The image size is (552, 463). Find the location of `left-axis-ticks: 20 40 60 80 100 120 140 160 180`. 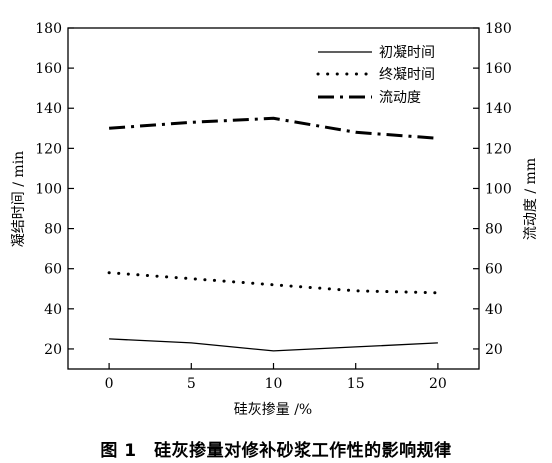

left-axis-ticks: 20 40 60 80 100 120 140 160 180 is located at coordinates (54, 189).